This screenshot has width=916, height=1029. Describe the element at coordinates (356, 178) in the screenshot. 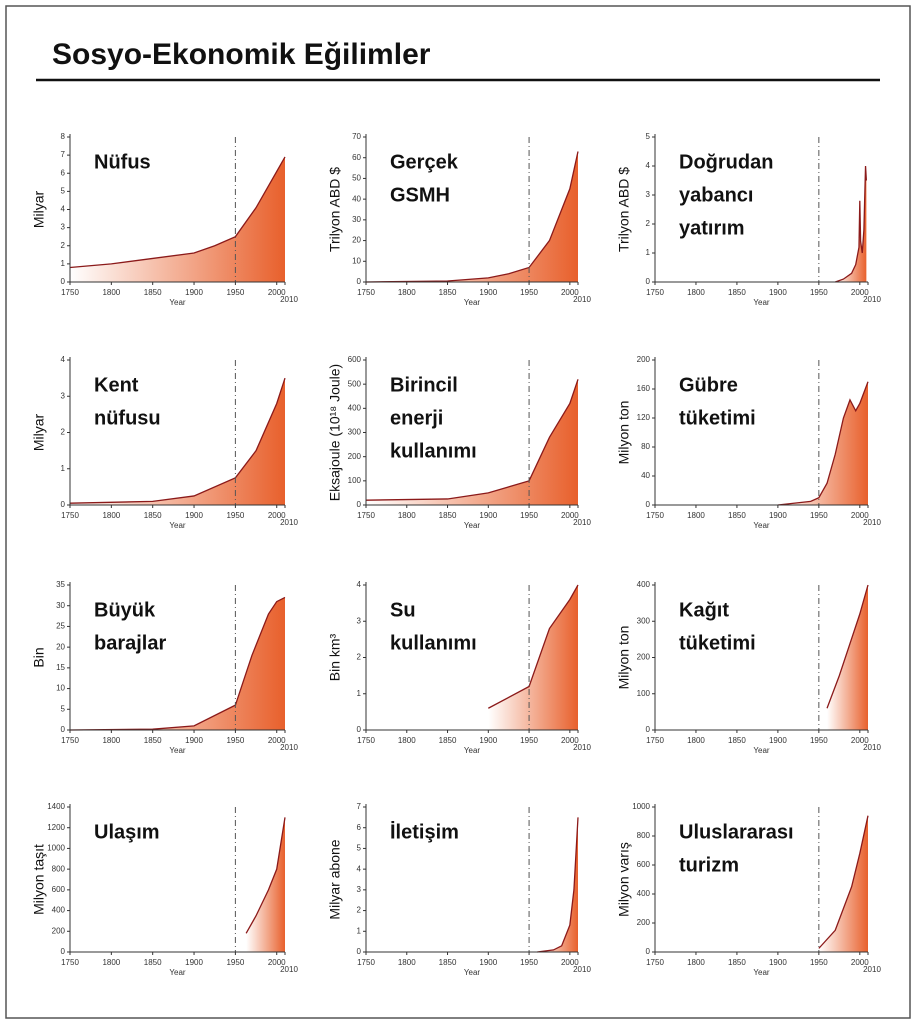

I see `y-tick-label: 50` at that location.